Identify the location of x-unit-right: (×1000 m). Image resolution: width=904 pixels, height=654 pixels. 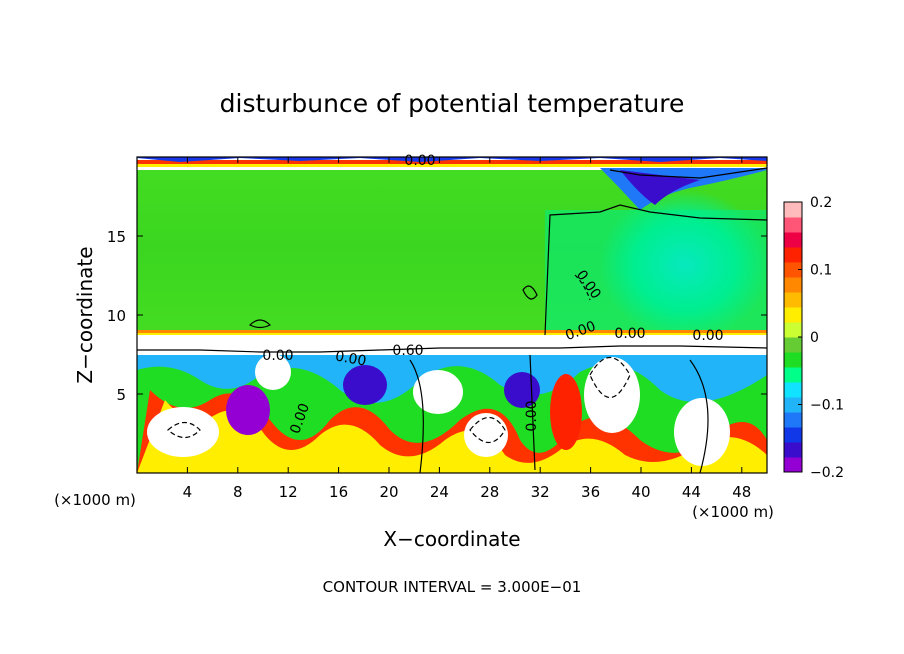
(733, 512).